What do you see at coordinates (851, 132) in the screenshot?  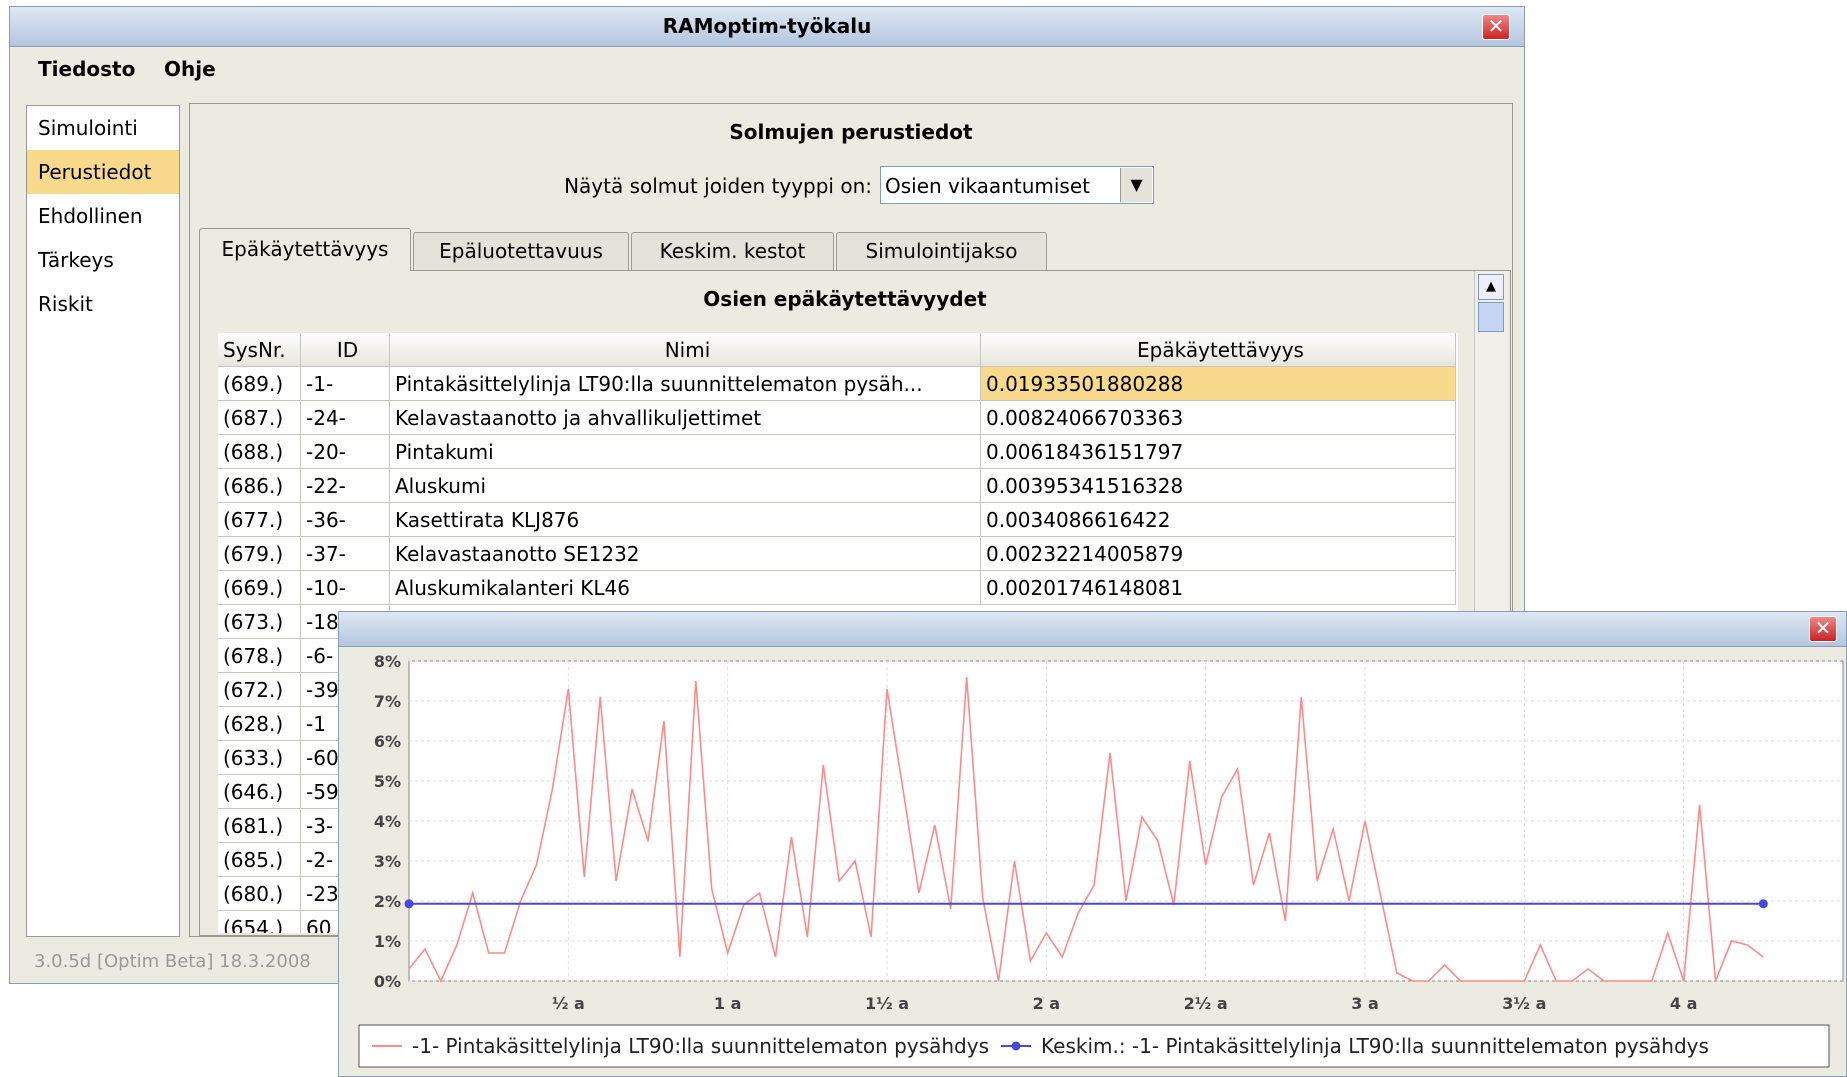 I see `panel-title: Solmujen perustiedot` at bounding box center [851, 132].